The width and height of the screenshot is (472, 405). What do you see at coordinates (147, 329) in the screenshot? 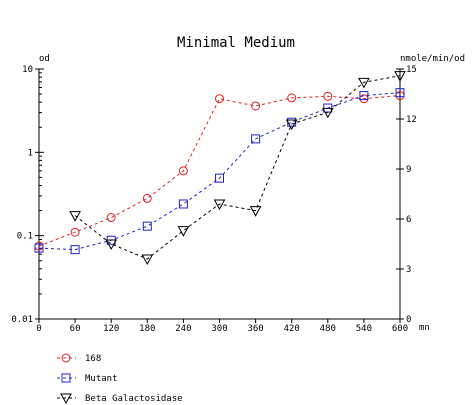
I see `x-tick-label: 180` at bounding box center [147, 329].